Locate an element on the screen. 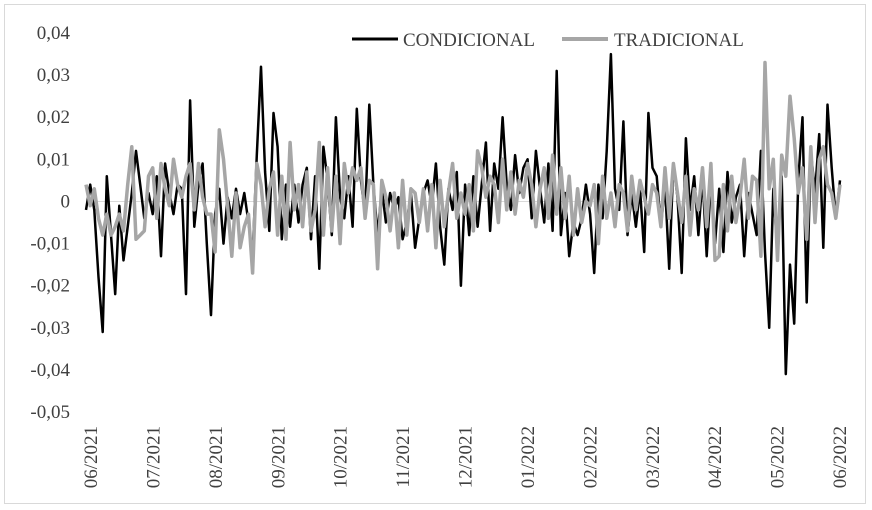 Image resolution: width=872 pixels, height=510 pixels. legend: CONDICIONAL TRADICIONAL is located at coordinates (548, 40).